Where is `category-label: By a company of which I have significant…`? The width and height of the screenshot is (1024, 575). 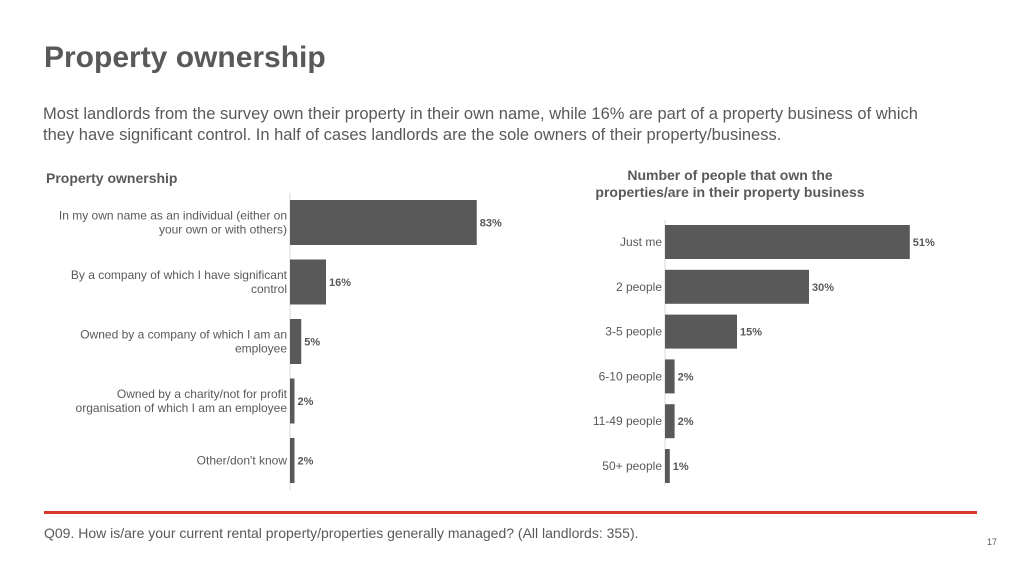 category-label: By a company of which I have significant… is located at coordinates (179, 282).